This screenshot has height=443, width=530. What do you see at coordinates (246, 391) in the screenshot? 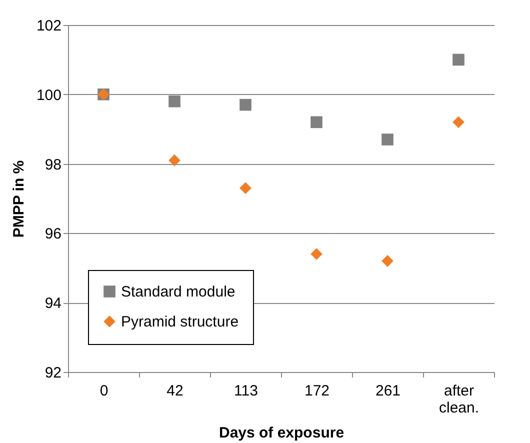
I see `x-tick-label: 113` at bounding box center [246, 391].